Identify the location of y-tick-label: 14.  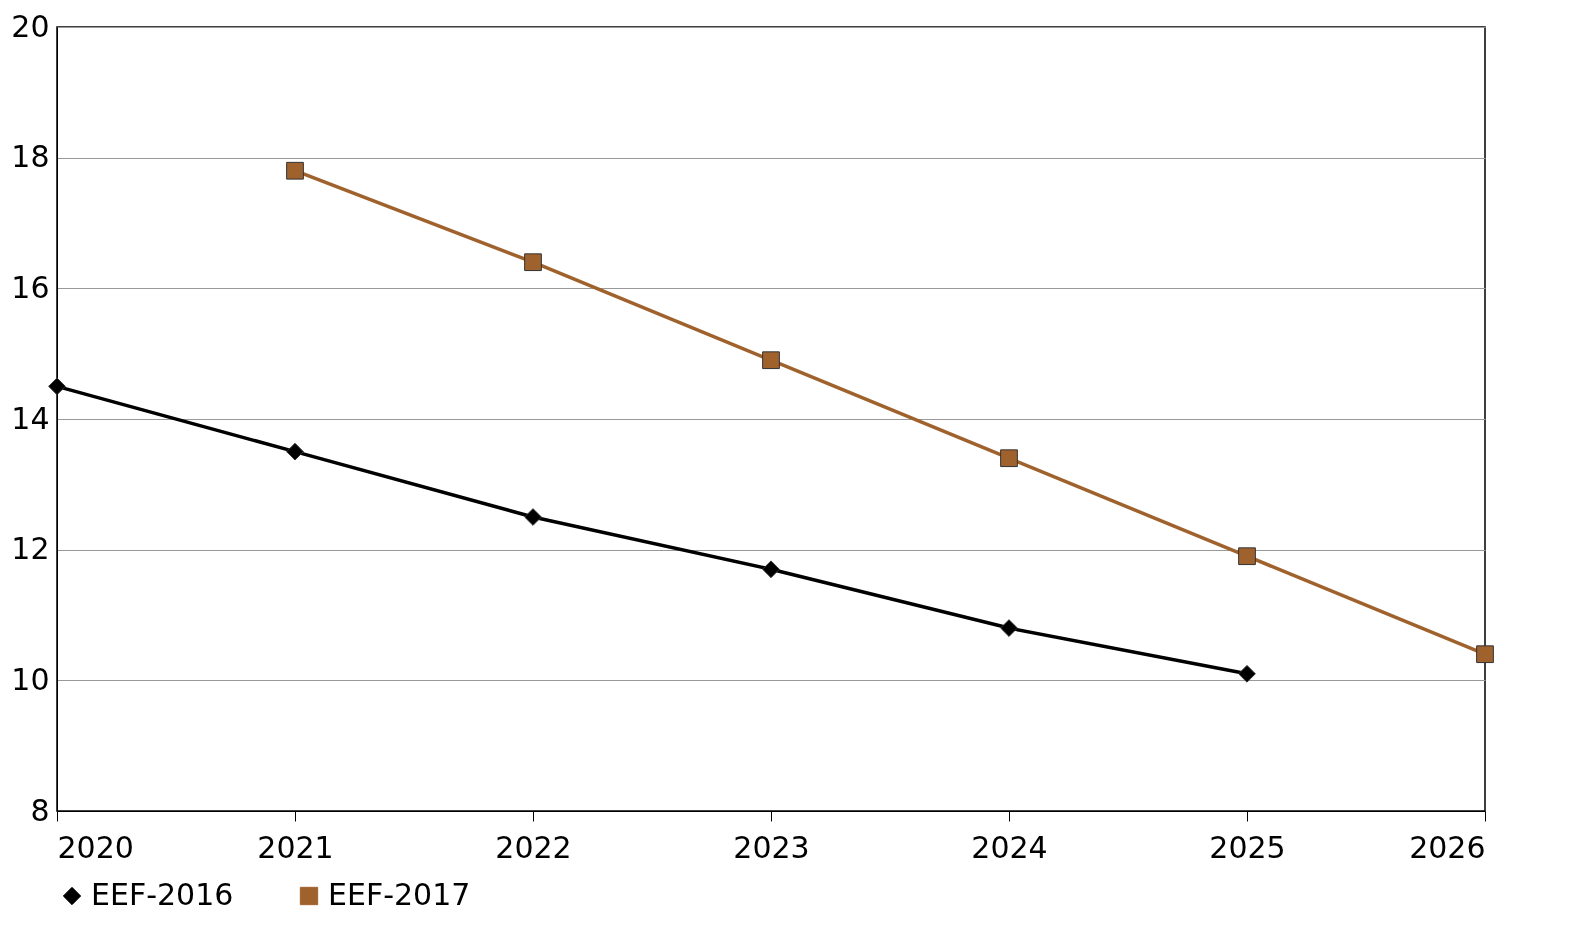
(30, 418).